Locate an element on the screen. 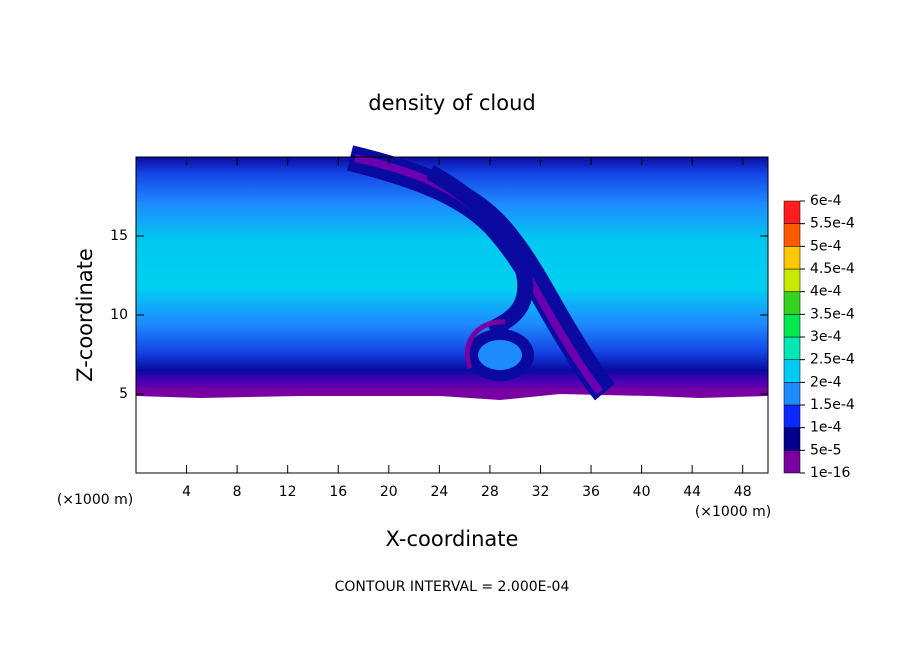 This screenshot has height=658, width=904. x-tick-label: 24 is located at coordinates (439, 492).